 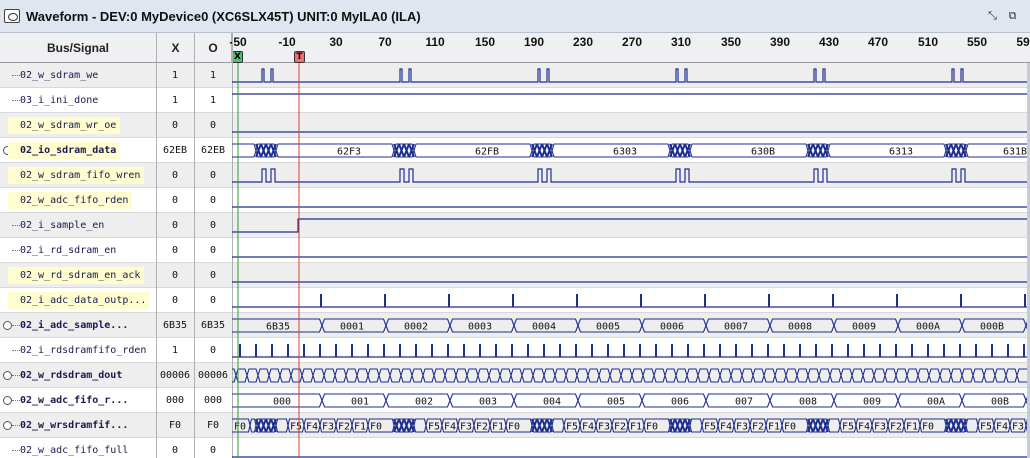 What do you see at coordinates (78, 48) in the screenshot?
I see `bus-signal-header: Bus/Signal` at bounding box center [78, 48].